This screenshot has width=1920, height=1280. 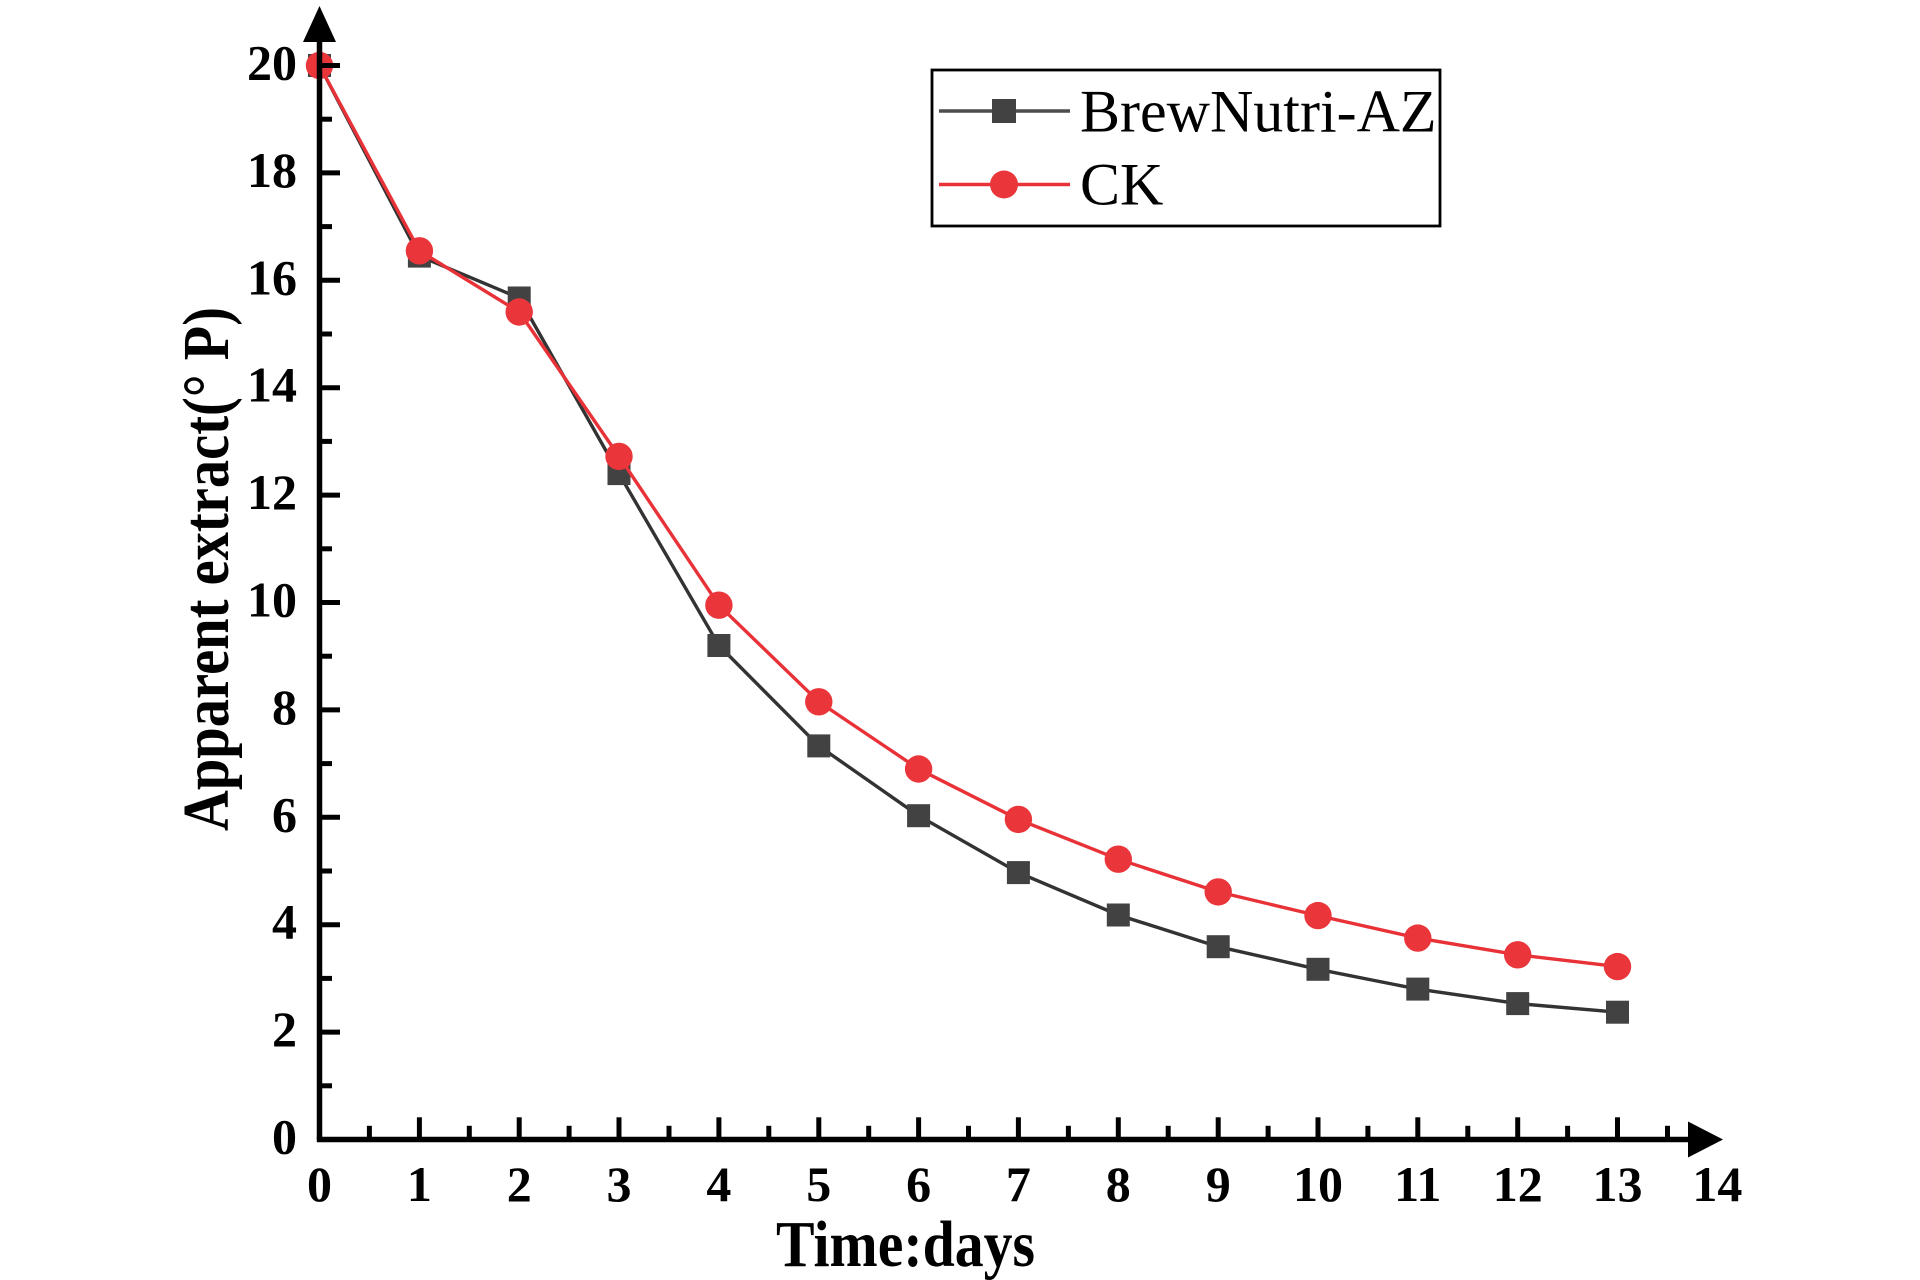 I want to click on svg-text: 1, so click(x=419, y=1184).